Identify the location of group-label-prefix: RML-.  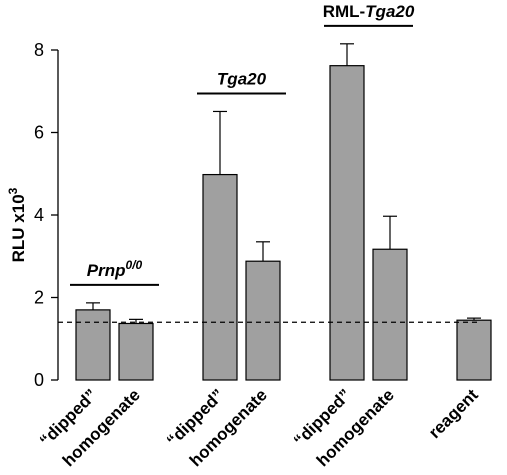
(344, 11).